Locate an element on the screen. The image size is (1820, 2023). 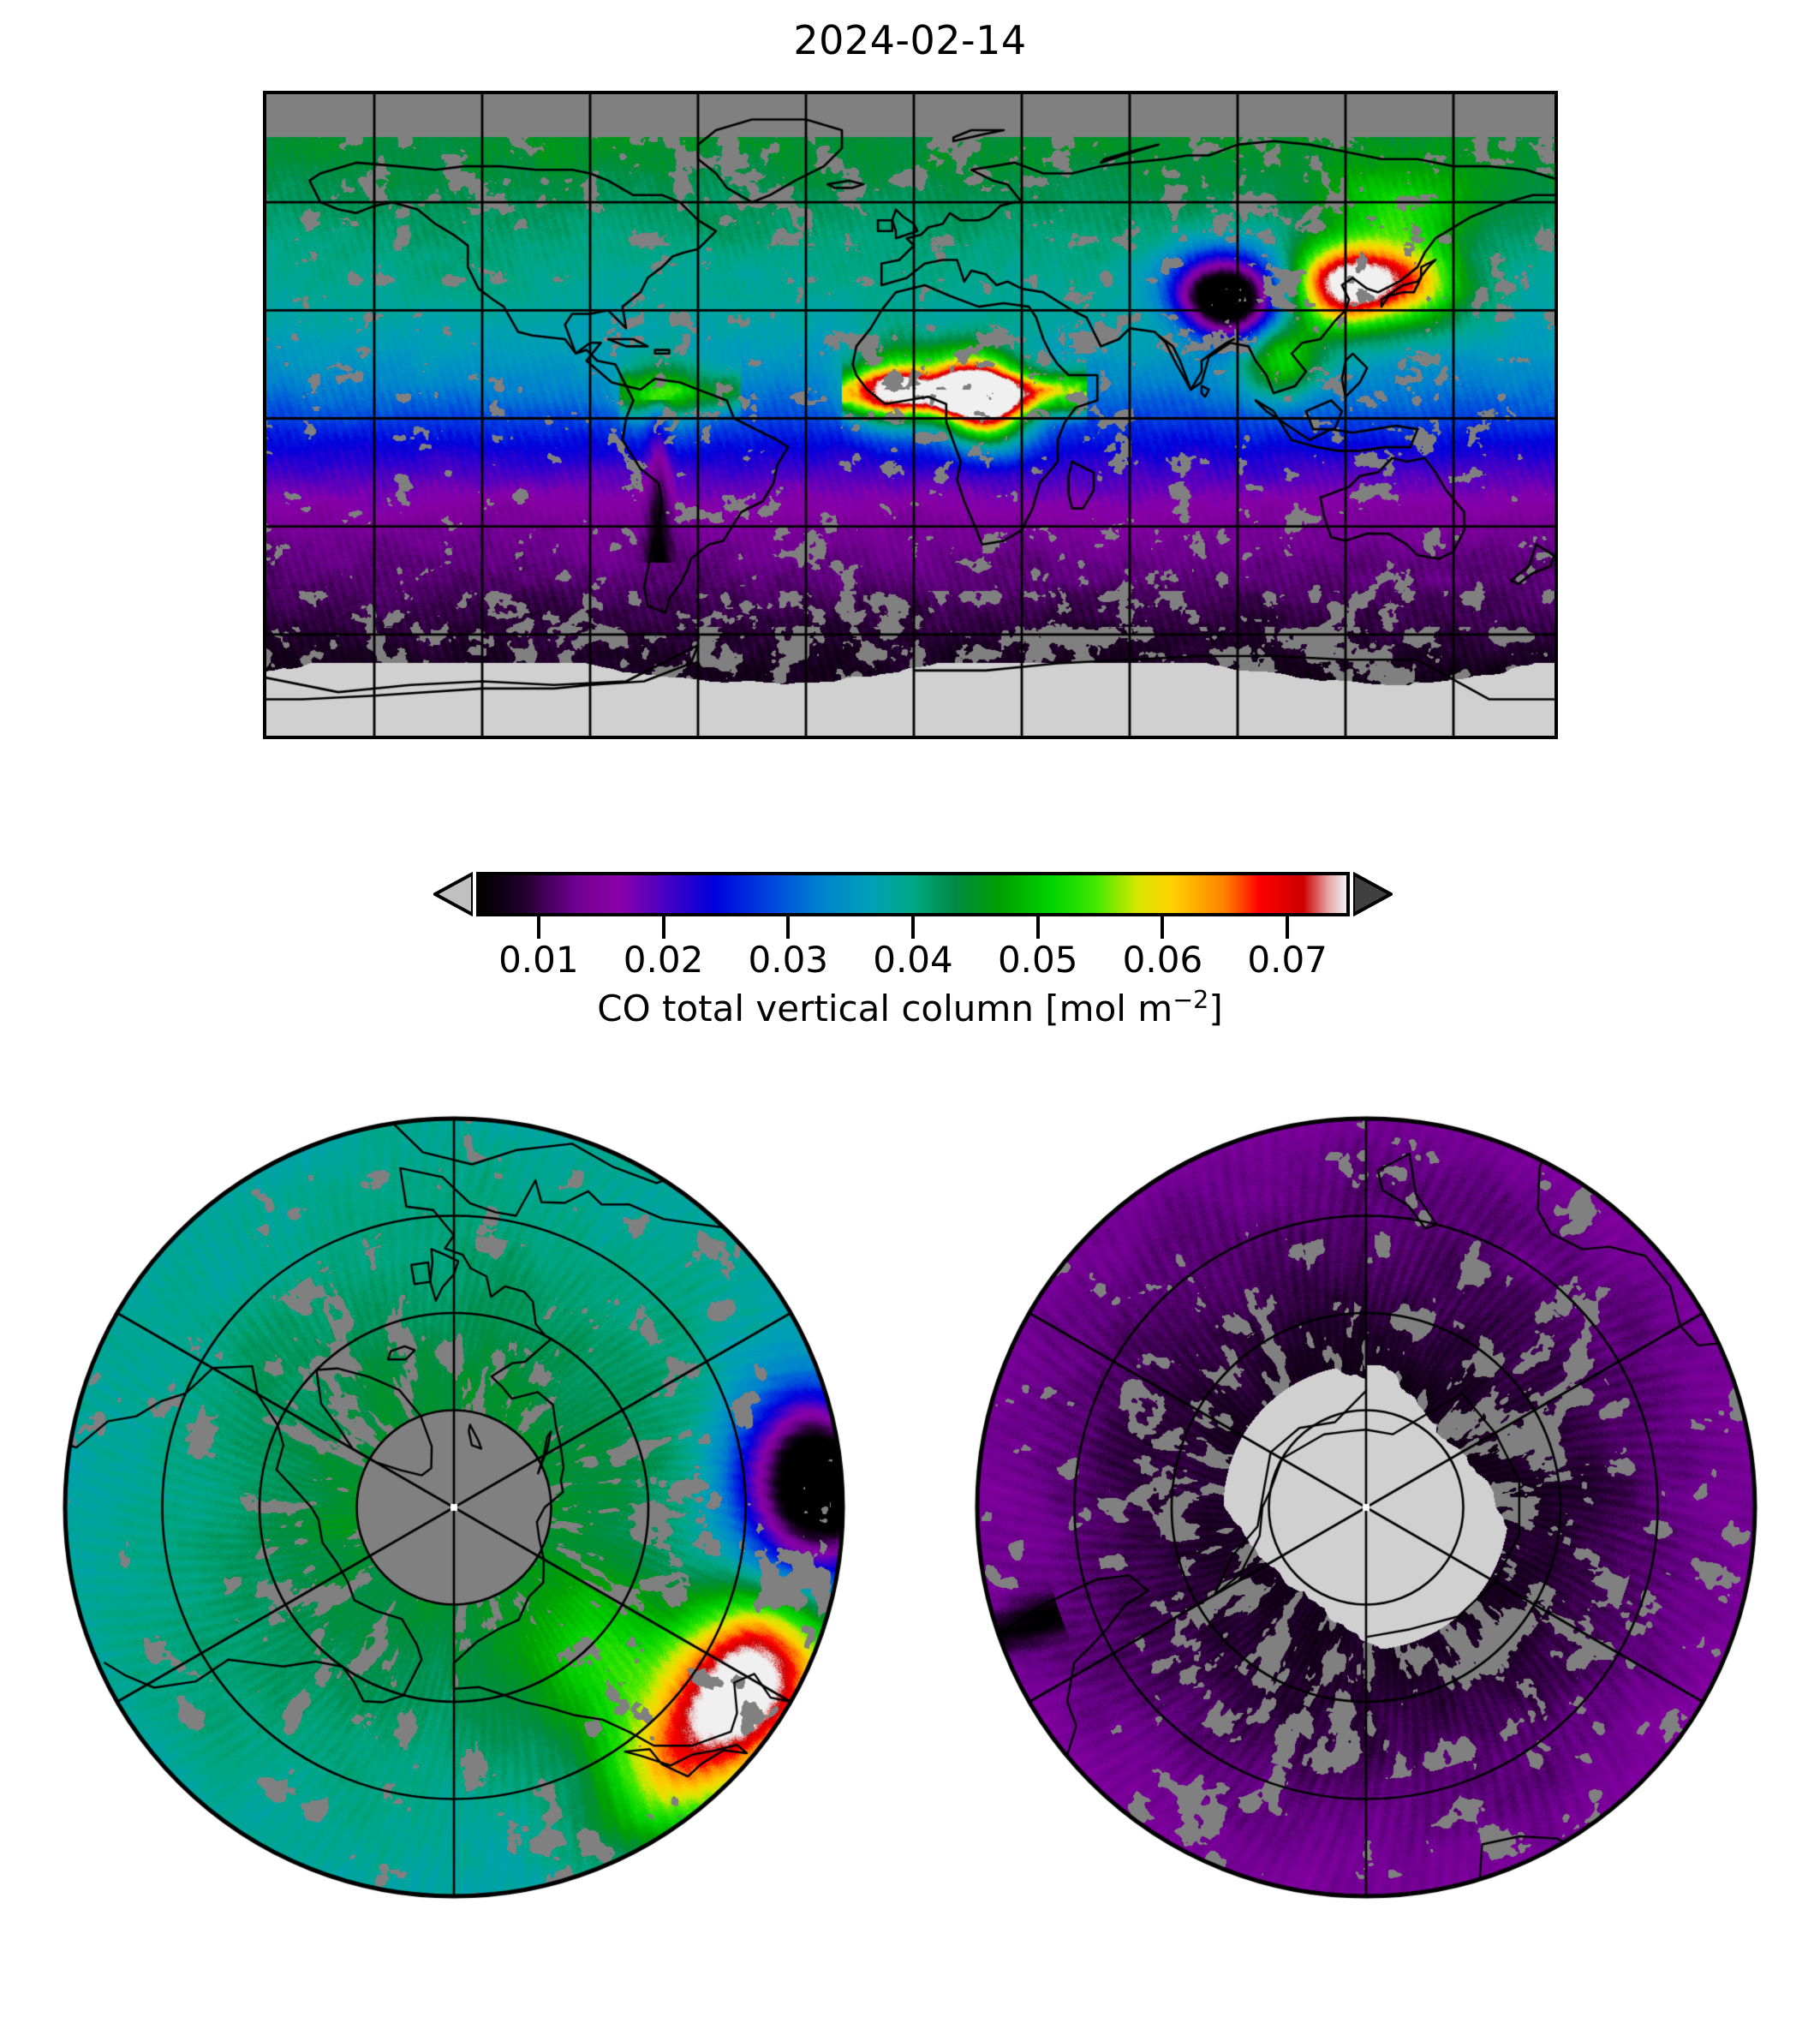
colorbar-label-exponent: −2 is located at coordinates (1191, 999).